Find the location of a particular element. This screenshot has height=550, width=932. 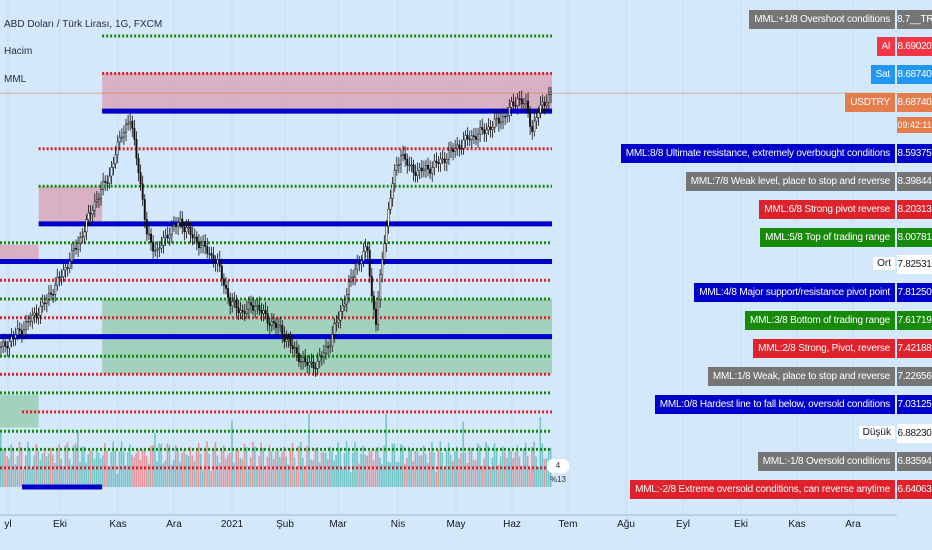

volume-indicator-label: Hacim is located at coordinates (18, 51).